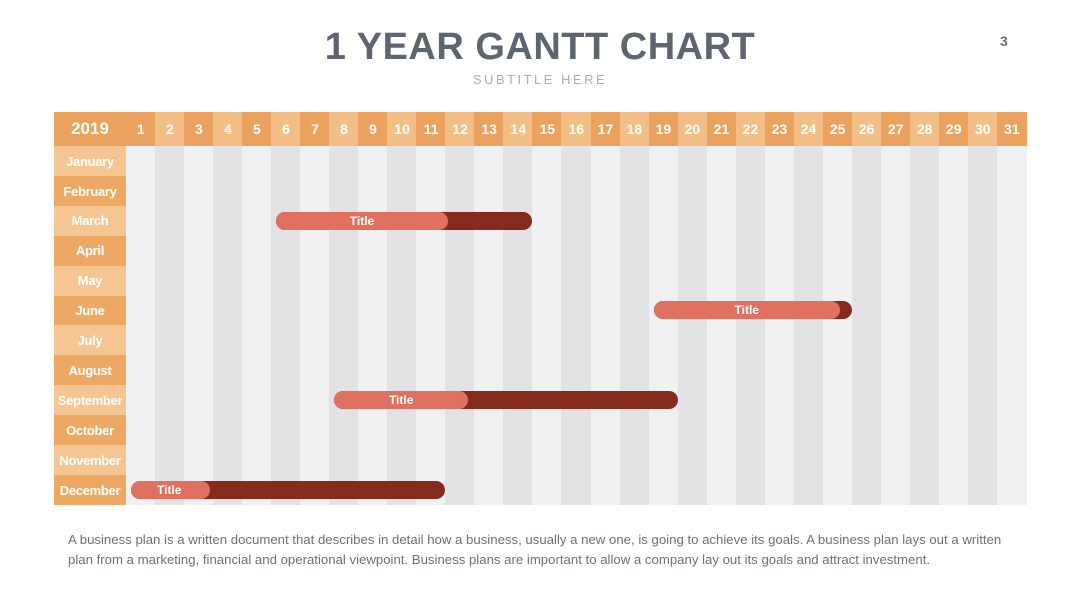  I want to click on day-header-24: 24, so click(808, 129).